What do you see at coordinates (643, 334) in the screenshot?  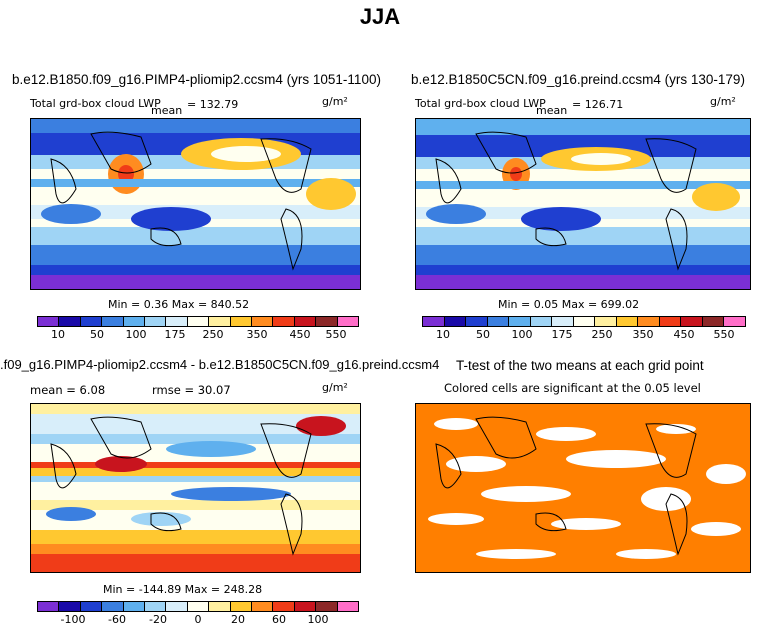 I see `panel-tr-colorbar-tick: 350` at bounding box center [643, 334].